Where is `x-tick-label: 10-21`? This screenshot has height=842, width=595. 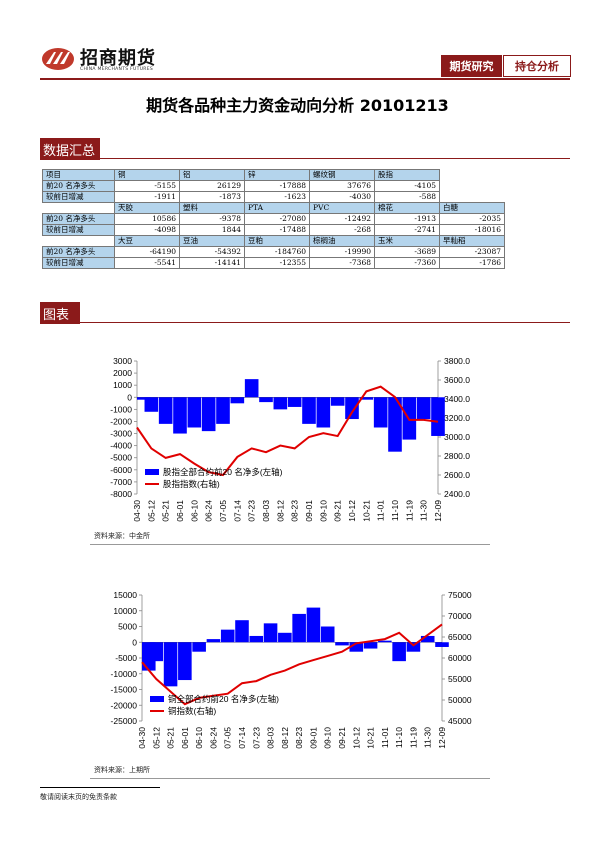 x-tick-label: 10-21 is located at coordinates (366, 511).